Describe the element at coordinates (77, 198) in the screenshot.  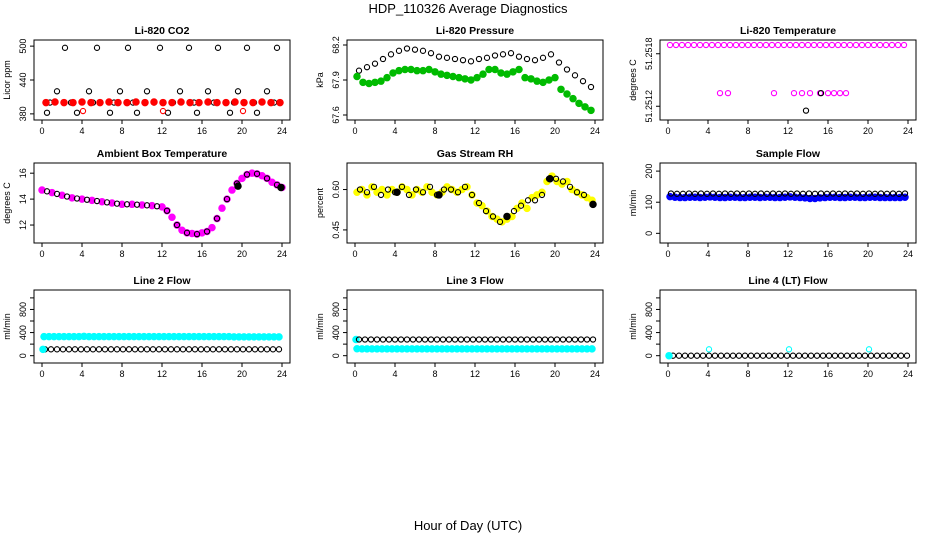
I see `ambient-box-temperature-point` at that location.